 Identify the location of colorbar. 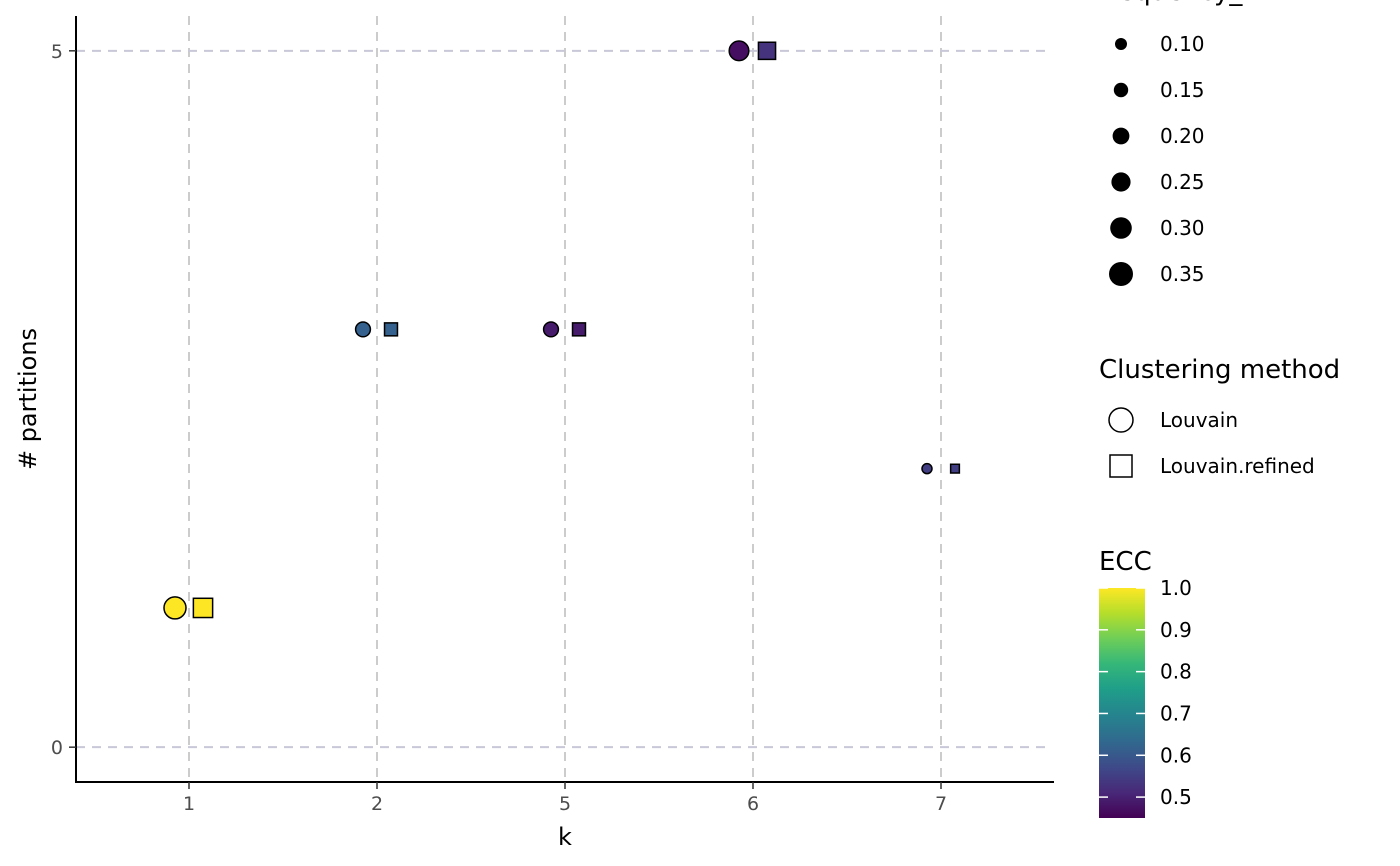
(1122, 703).